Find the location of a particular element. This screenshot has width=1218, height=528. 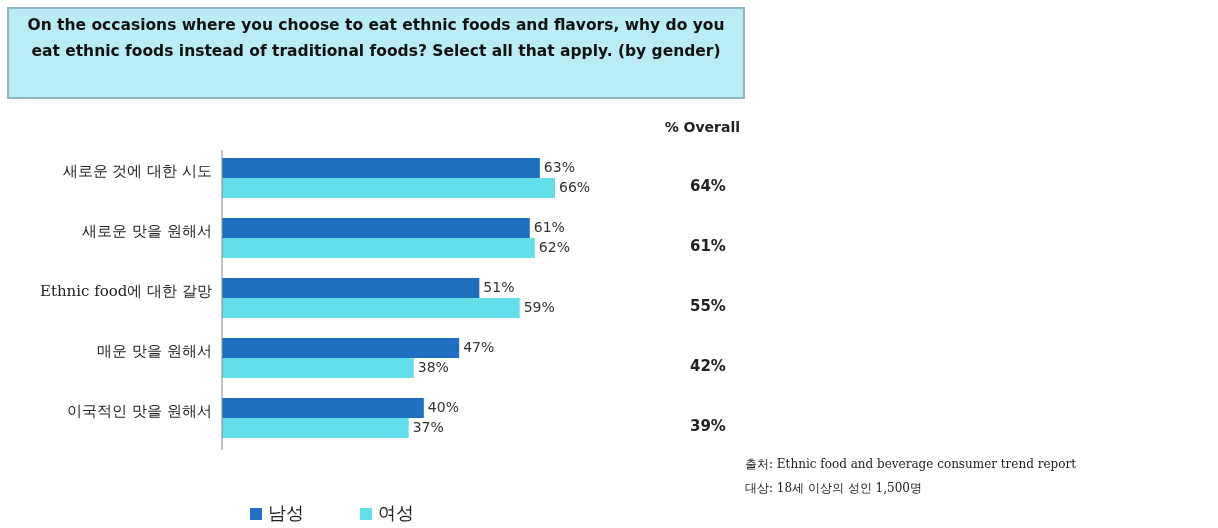

data-label: 66% is located at coordinates (575, 187).